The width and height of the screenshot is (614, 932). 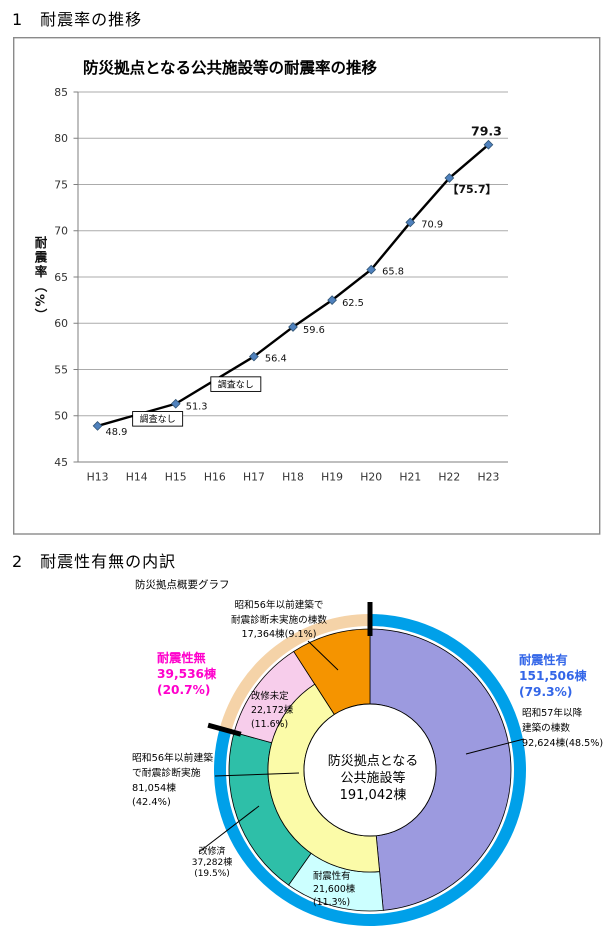 I want to click on donut-subtitle: 防災拠点概要グラフ, so click(x=182, y=585).